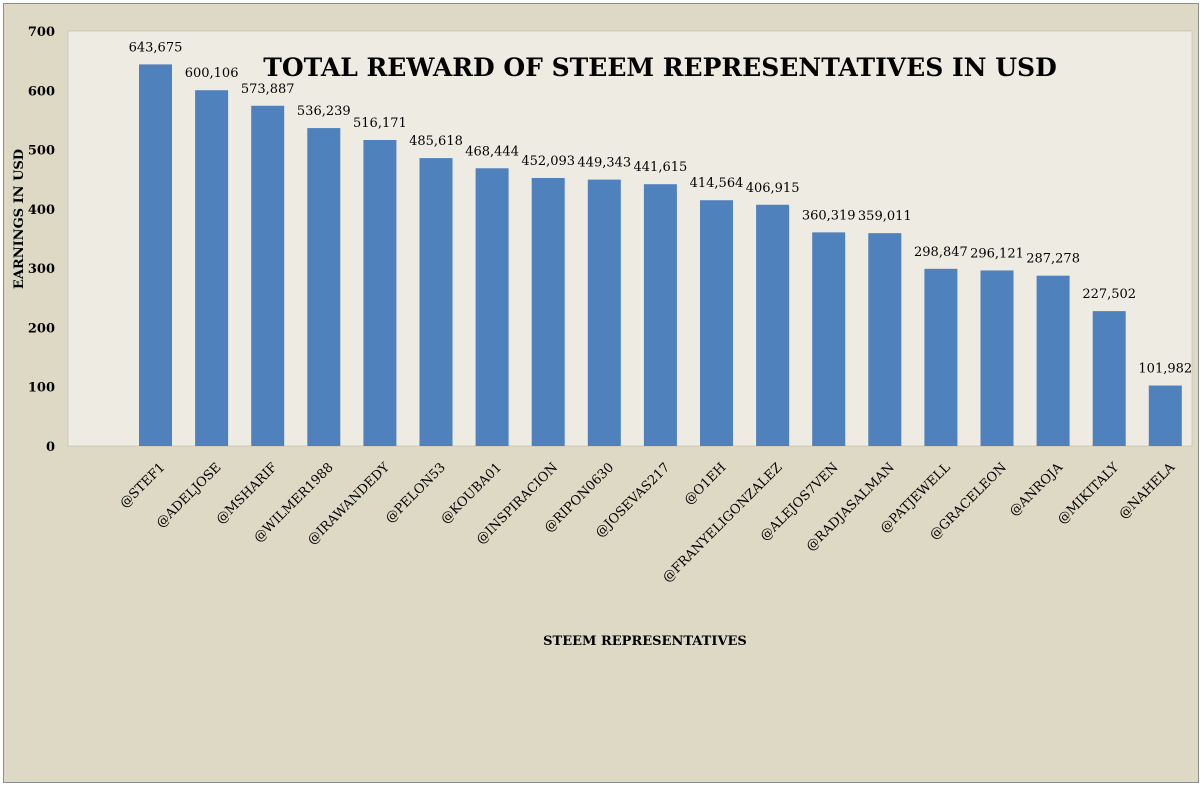 This screenshot has width=1204, height=788. Describe the element at coordinates (19, 219) in the screenshot. I see `y-axis-title: EARNINGS IN USD` at that location.